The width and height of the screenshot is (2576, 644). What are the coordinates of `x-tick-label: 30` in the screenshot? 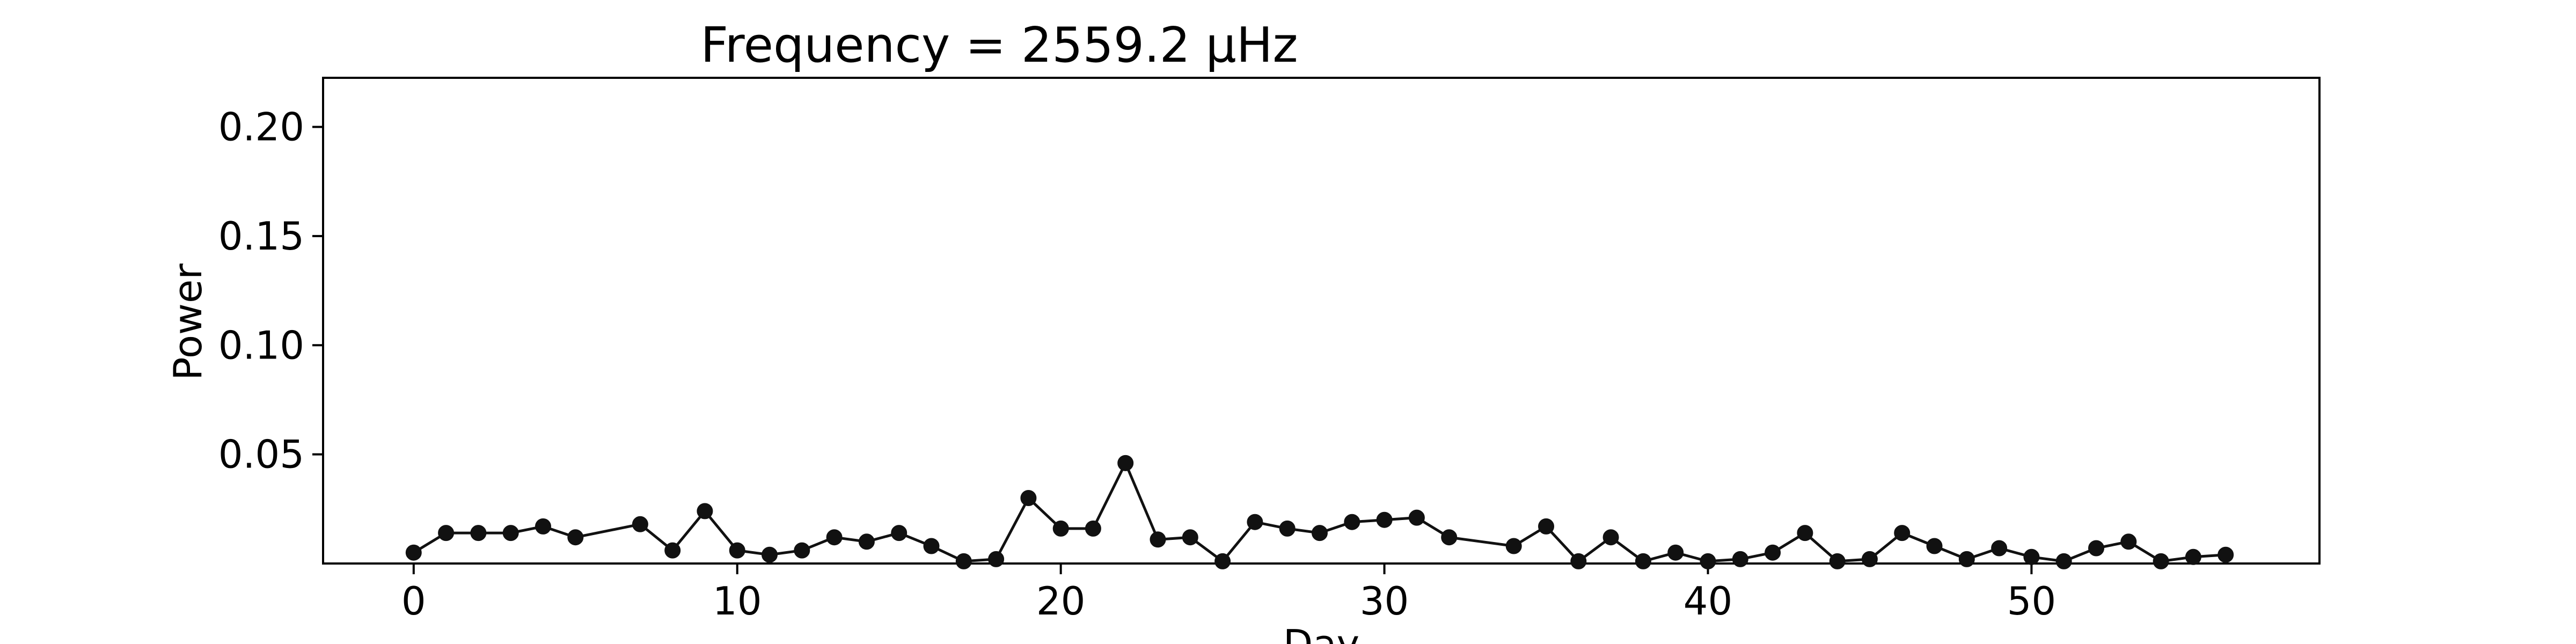 It's located at (1384, 601).